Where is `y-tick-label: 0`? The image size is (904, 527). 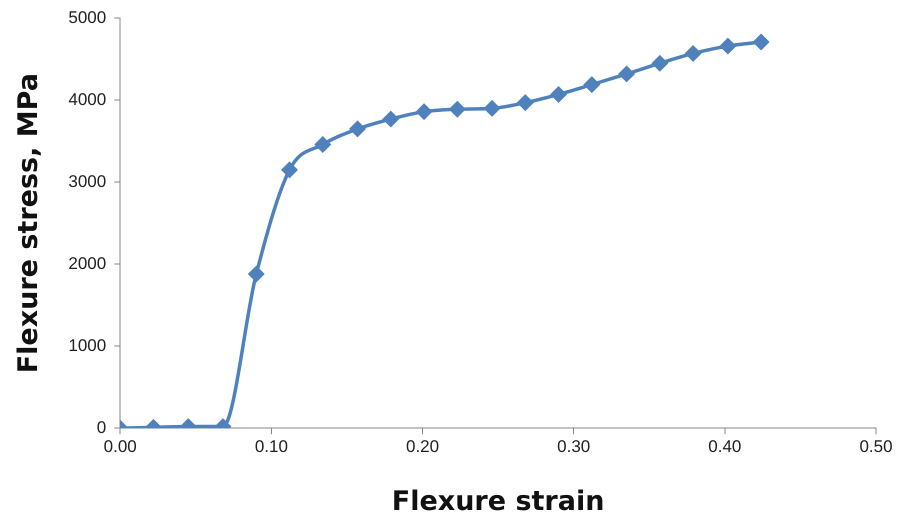
y-tick-label: 0 is located at coordinates (101, 427).